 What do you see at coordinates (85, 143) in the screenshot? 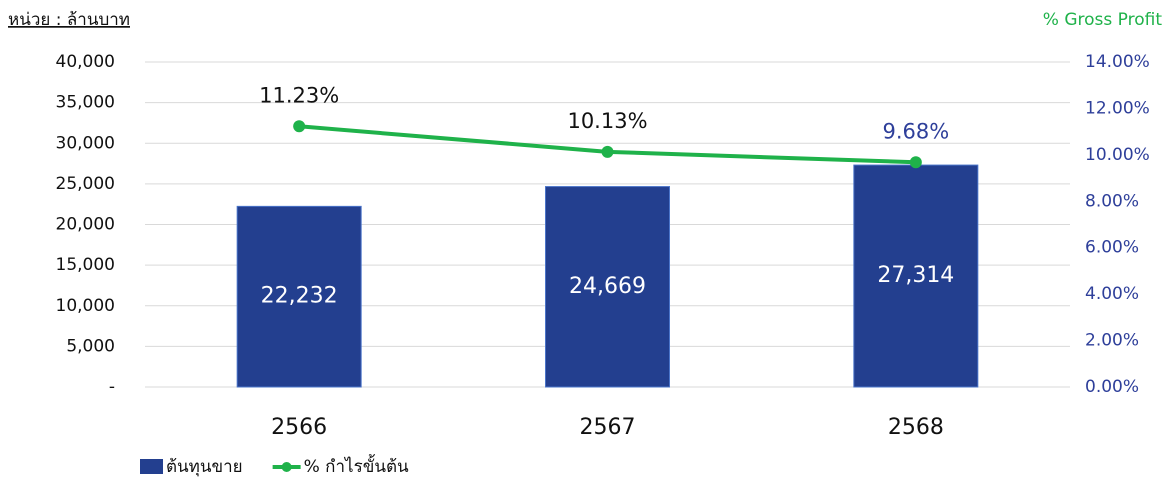
I see `y-tick-label: 30,000` at bounding box center [85, 143].